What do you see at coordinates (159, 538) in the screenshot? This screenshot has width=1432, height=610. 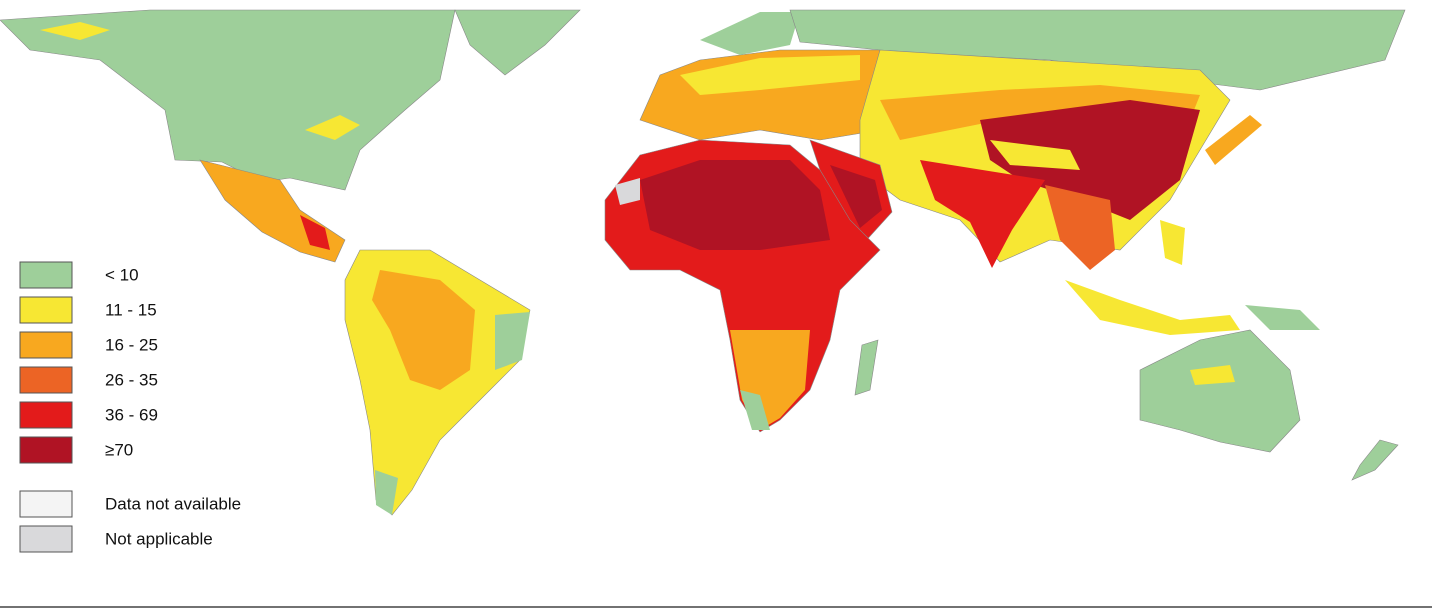 I see `legend-label: Not applicable` at bounding box center [159, 538].